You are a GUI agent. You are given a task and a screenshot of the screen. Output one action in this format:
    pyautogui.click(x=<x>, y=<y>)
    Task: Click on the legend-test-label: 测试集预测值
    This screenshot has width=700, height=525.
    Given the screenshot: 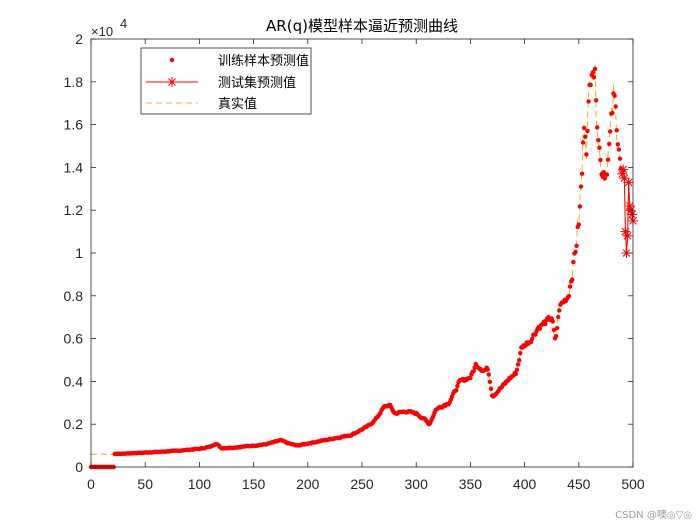 What is the action you would take?
    pyautogui.click(x=257, y=83)
    